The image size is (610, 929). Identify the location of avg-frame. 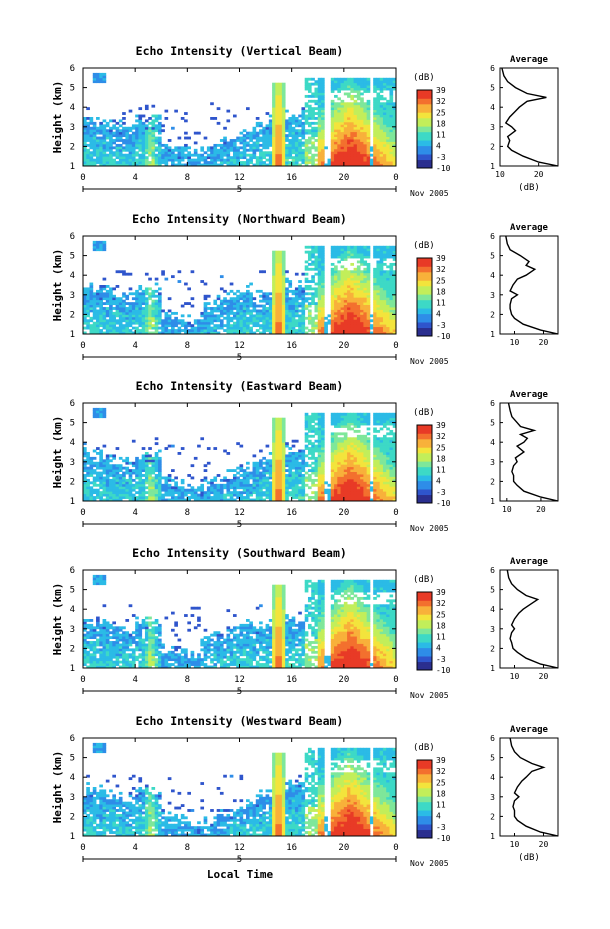
(529, 285).